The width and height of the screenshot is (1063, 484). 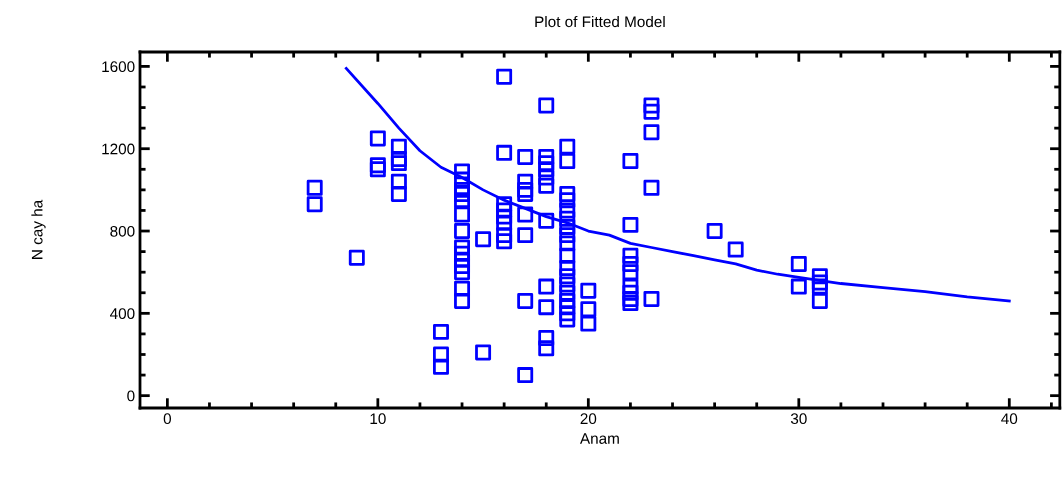 I want to click on x-tick-label: 20, so click(x=588, y=419).